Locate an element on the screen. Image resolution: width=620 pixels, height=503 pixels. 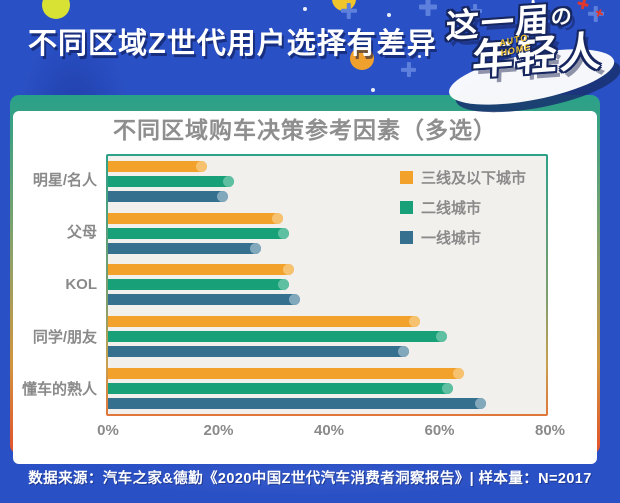
category-label: 同学/朋友 is located at coordinates (64, 337).